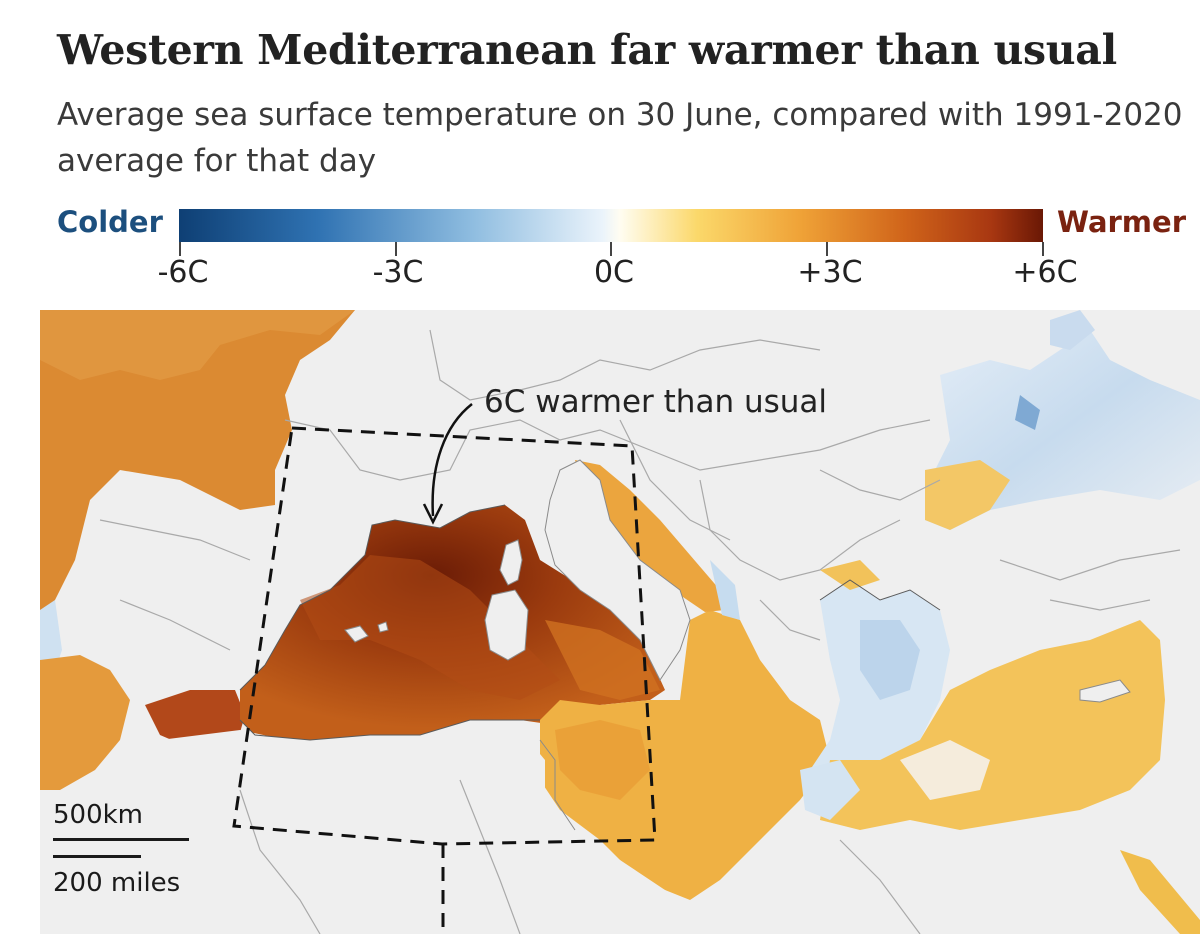 The width and height of the screenshot is (1200, 934). I want to click on legend-tick-label: +3C, so click(830, 272).